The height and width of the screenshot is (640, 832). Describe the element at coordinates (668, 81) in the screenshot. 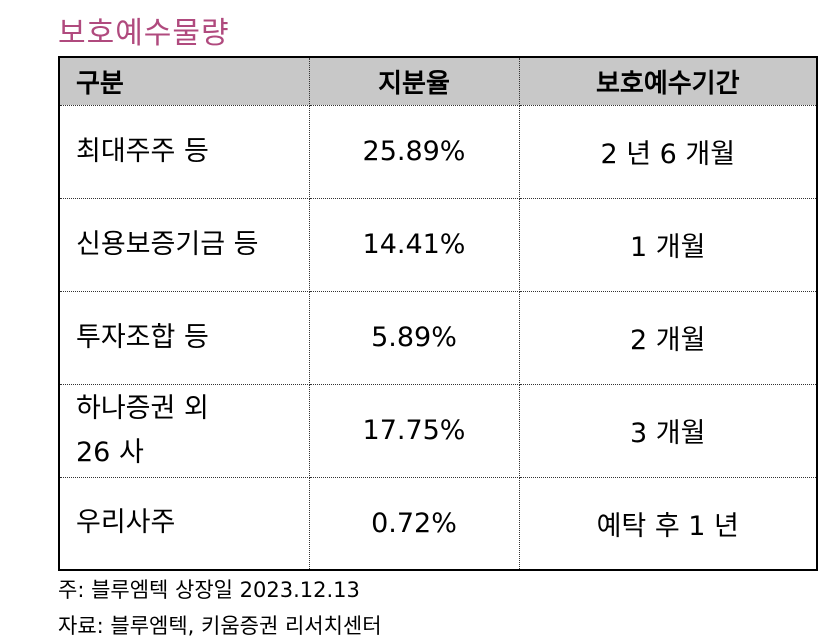

I see `header-lockup-period: 보호예수기간` at that location.